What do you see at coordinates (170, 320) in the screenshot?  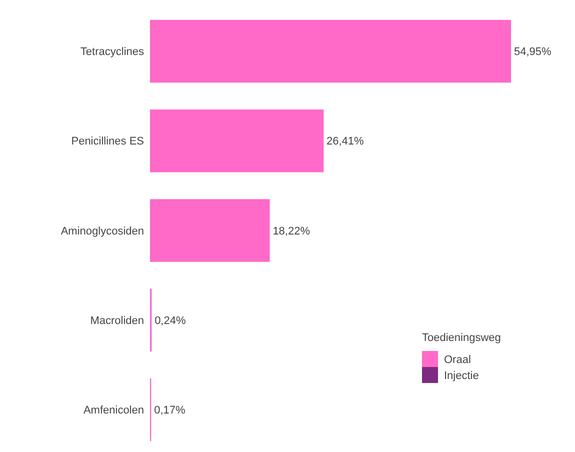 I see `data-label: 0,24%` at bounding box center [170, 320].